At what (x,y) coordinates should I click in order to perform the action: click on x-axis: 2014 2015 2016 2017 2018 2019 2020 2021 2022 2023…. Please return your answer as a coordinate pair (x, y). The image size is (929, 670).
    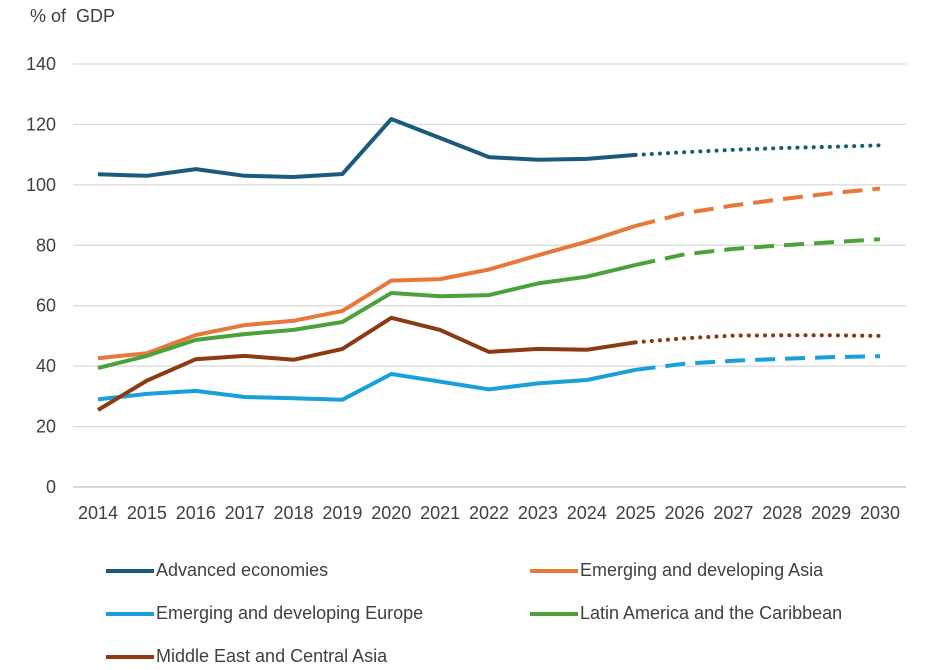
    Looking at the image, I should click on (489, 513).